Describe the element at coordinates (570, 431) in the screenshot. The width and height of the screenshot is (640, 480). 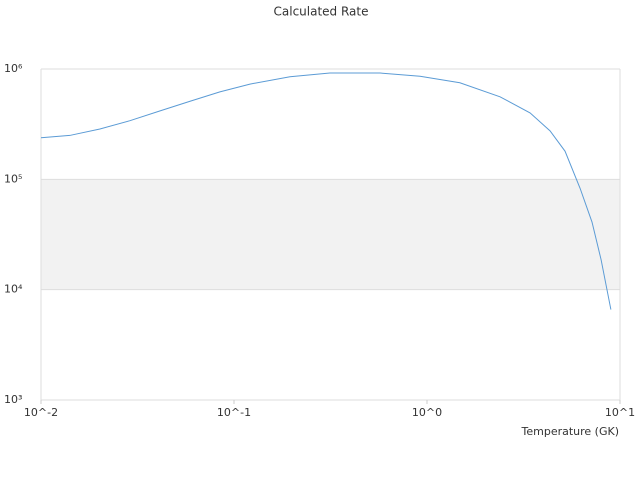
I see `x-axis-label: Temperature (GK)` at that location.